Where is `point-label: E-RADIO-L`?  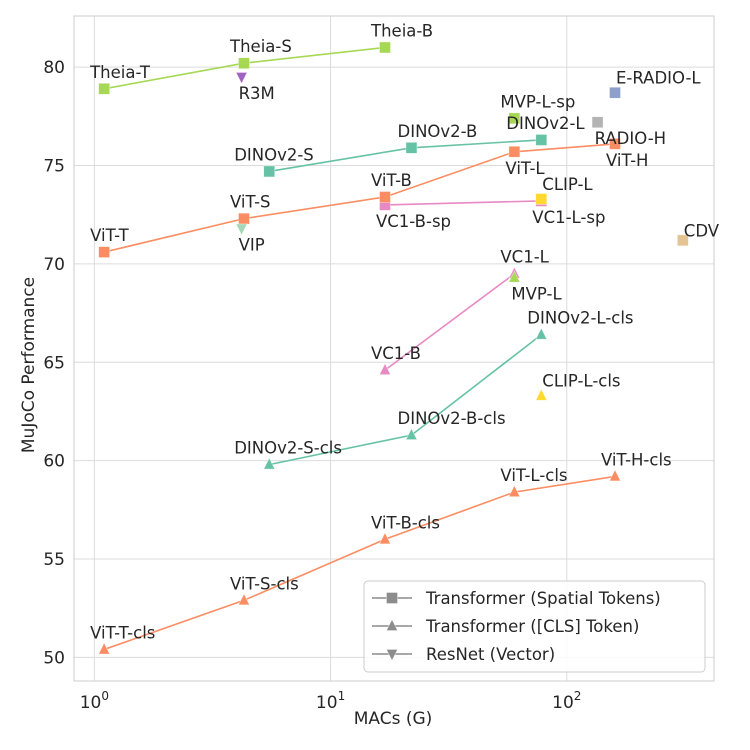
point-label: E-RADIO-L is located at coordinates (658, 78).